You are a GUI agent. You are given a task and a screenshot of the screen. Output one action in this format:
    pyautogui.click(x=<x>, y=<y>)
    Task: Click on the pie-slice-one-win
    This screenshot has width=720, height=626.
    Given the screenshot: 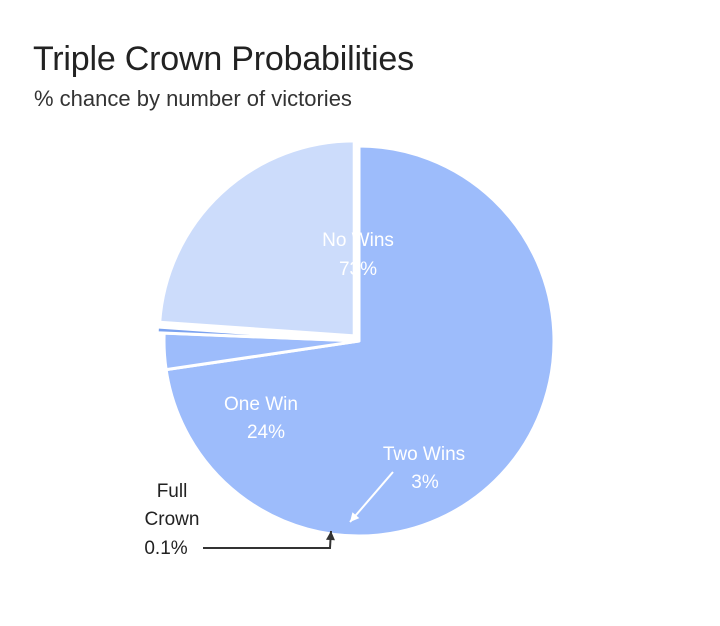 What is the action you would take?
    pyautogui.click(x=257, y=238)
    